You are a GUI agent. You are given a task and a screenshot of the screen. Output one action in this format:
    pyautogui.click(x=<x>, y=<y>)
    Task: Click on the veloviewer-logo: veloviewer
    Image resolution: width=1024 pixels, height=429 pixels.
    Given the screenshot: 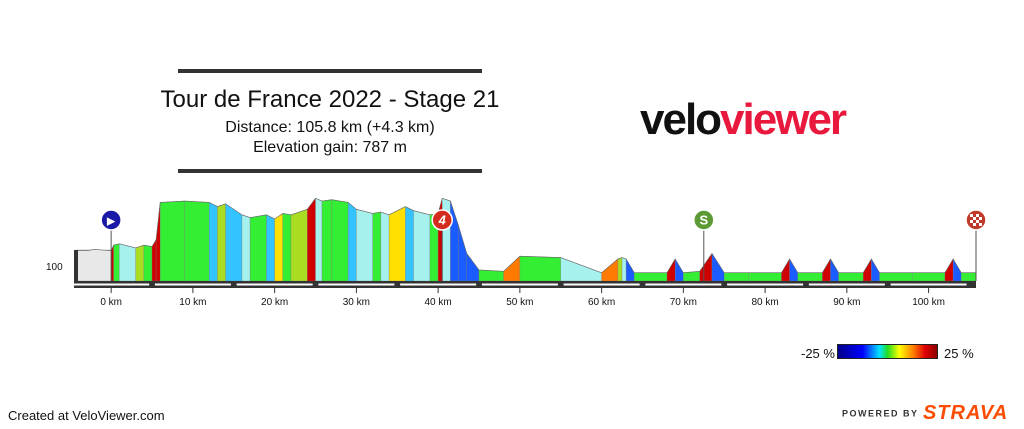 What is the action you would take?
    pyautogui.click(x=743, y=120)
    